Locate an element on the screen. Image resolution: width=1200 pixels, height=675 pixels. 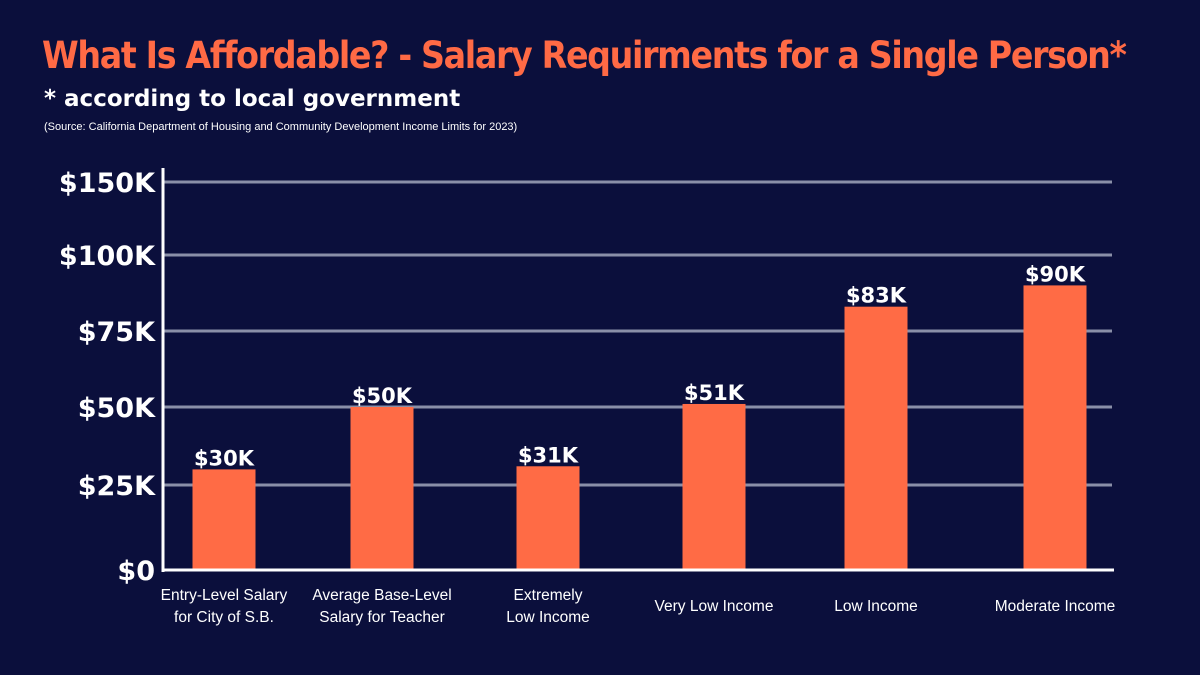
x-tick-label: Entry-Level Salary for City of S.B. is located at coordinates (224, 606).